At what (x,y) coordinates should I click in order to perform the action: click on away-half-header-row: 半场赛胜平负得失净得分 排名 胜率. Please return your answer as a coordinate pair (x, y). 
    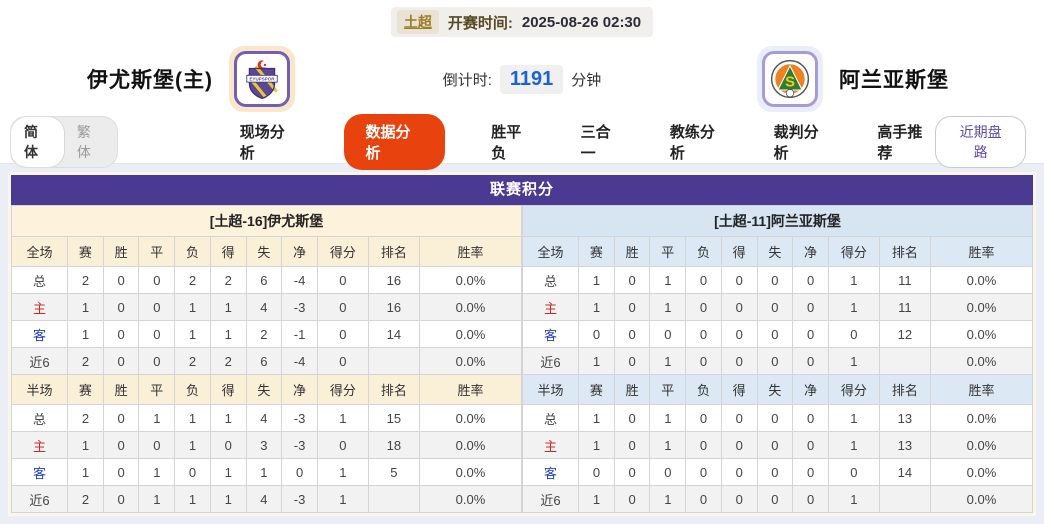
    Looking at the image, I should click on (777, 389).